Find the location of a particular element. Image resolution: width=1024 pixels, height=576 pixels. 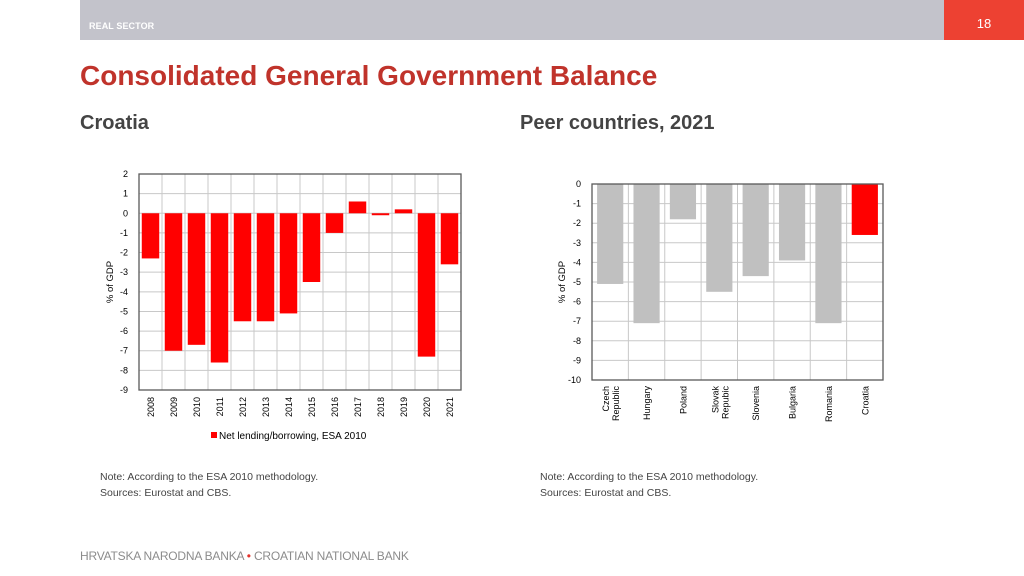

bar-2016 is located at coordinates (334, 223).